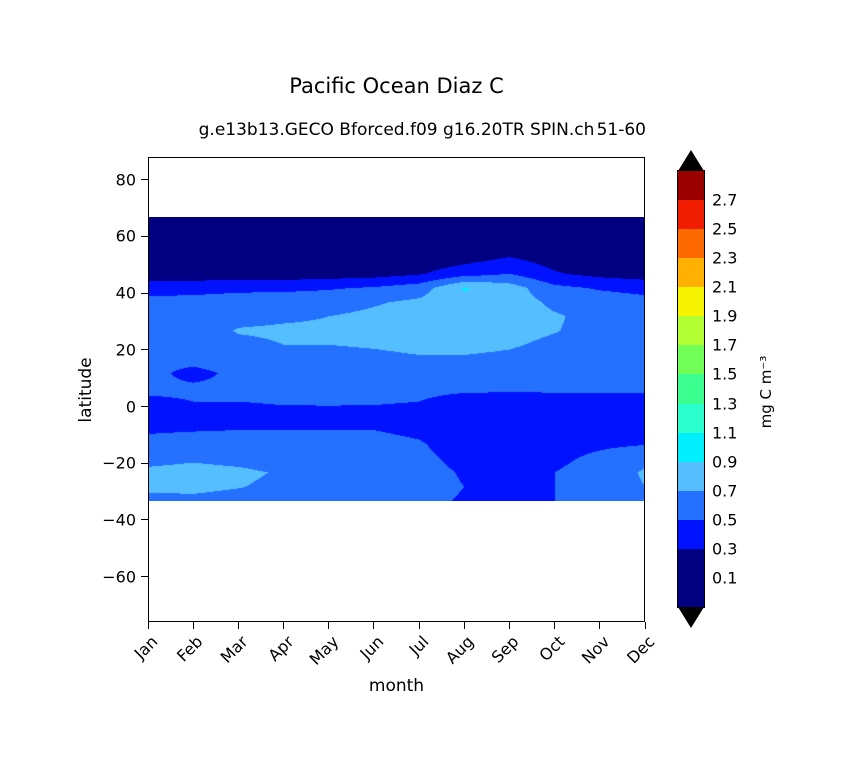  I want to click on corner-range-label: 51-60, so click(621, 130).